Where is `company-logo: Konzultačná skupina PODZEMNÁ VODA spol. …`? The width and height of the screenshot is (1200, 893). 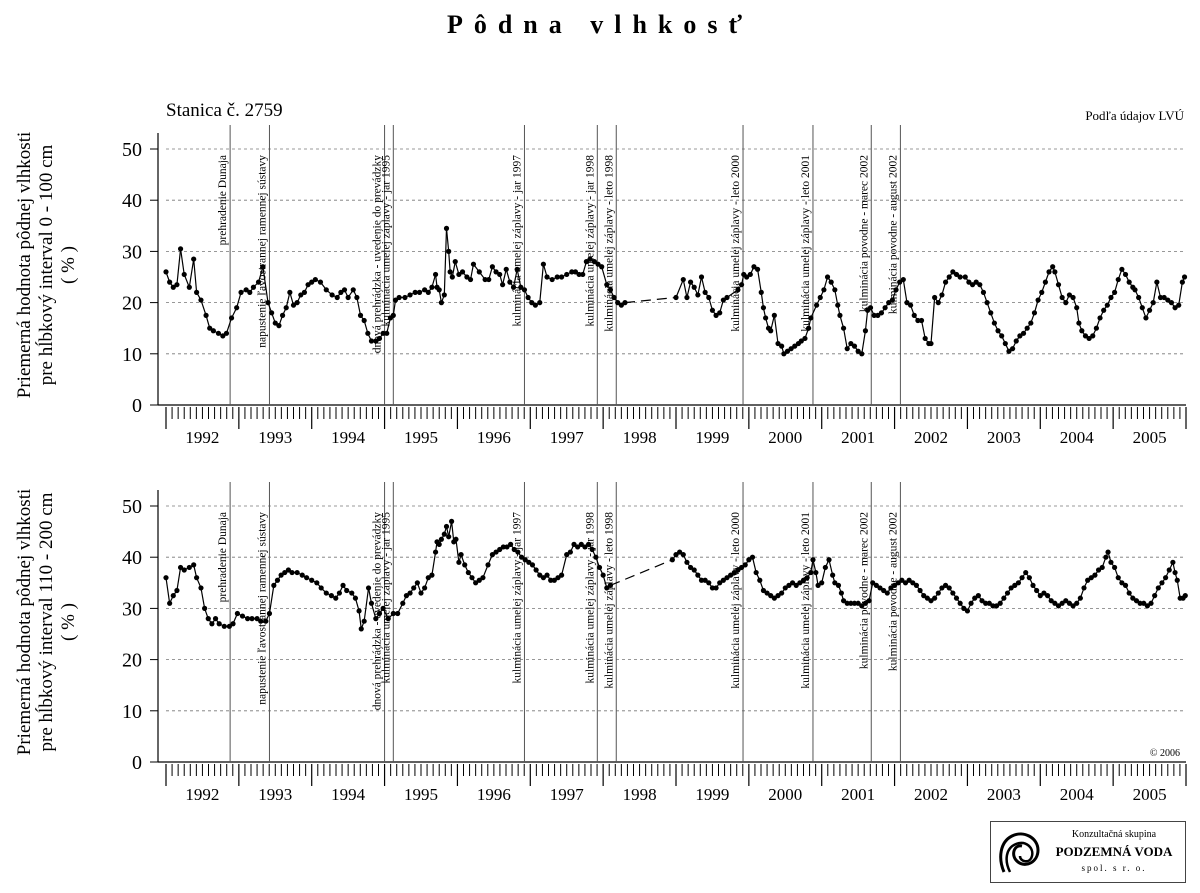
company-logo: Konzultačná skupina PODZEMNÁ VODA spol. … is located at coordinates (1088, 852).